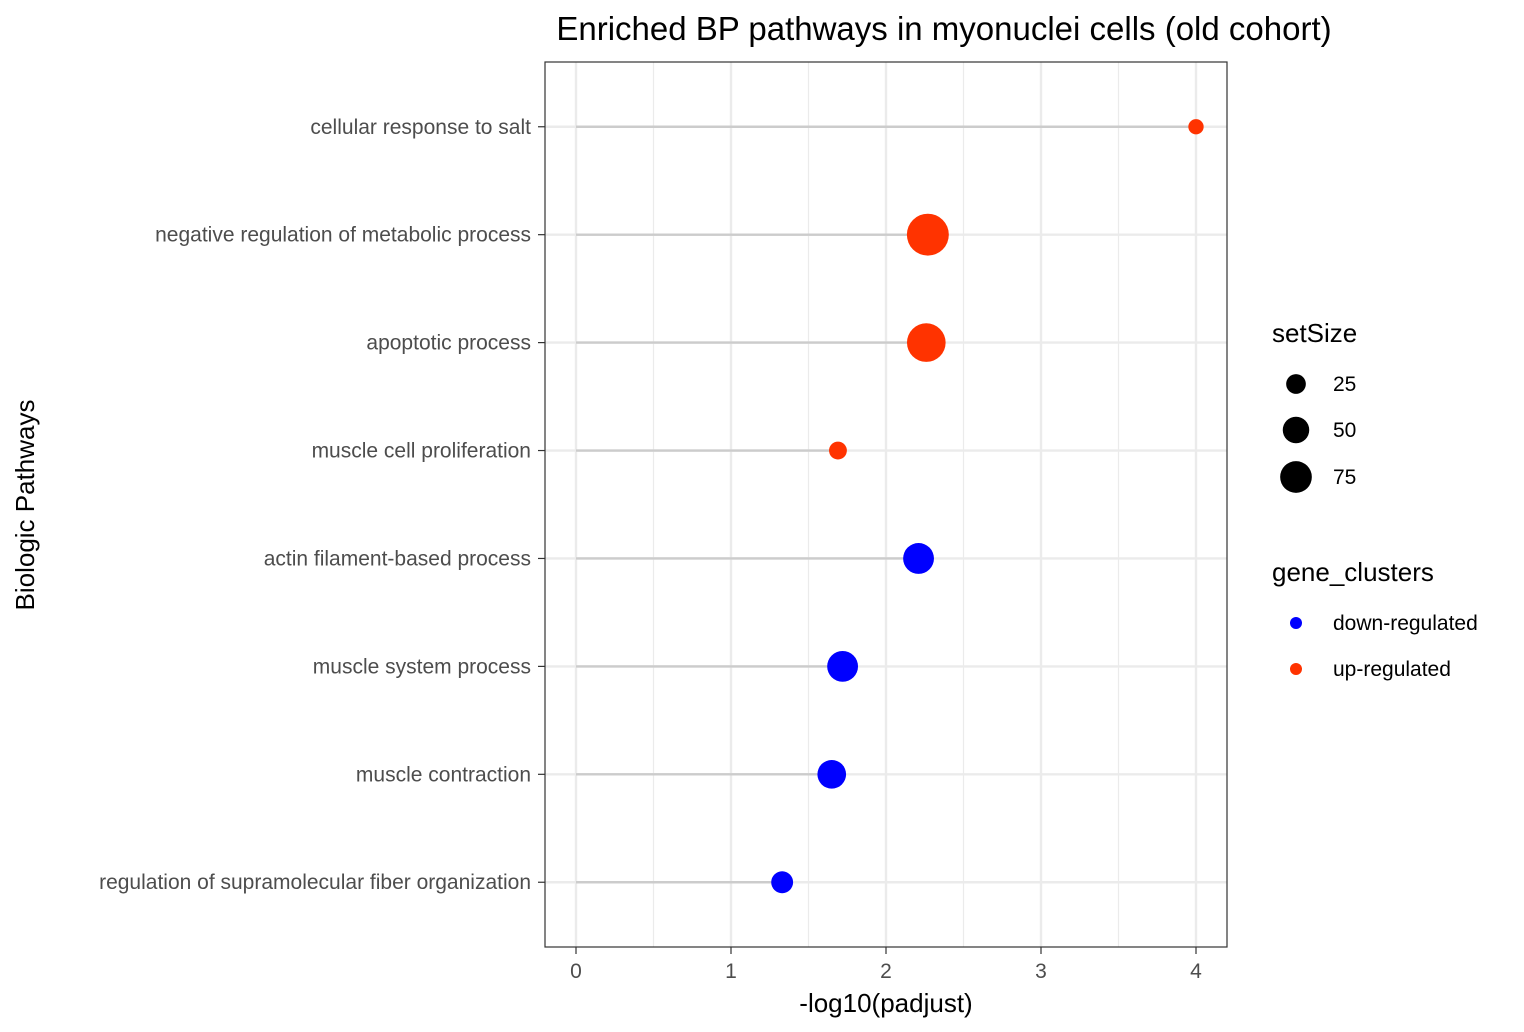 The width and height of the screenshot is (1524, 1032). What do you see at coordinates (1344, 384) in the screenshot?
I see `legend-size-label: 25` at bounding box center [1344, 384].